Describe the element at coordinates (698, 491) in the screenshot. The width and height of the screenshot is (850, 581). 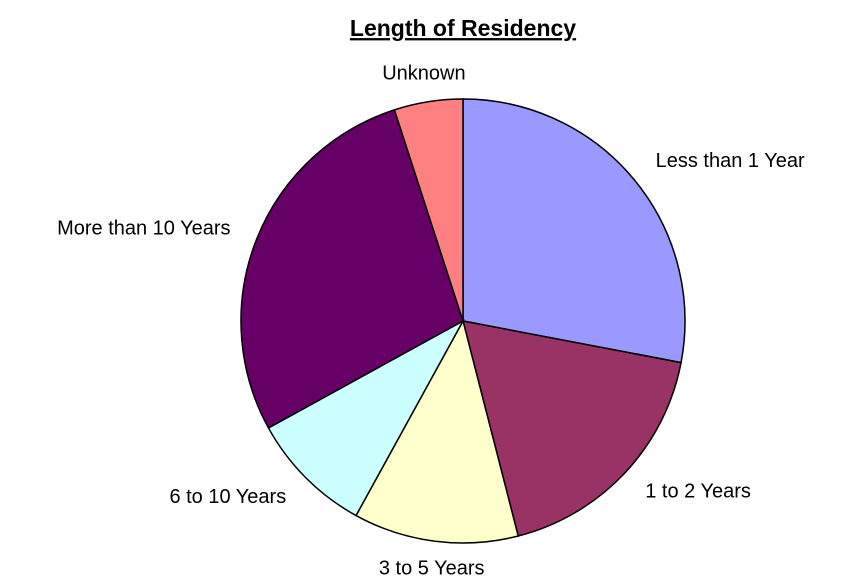
I see `slice-label: 1 to 2 Years` at that location.